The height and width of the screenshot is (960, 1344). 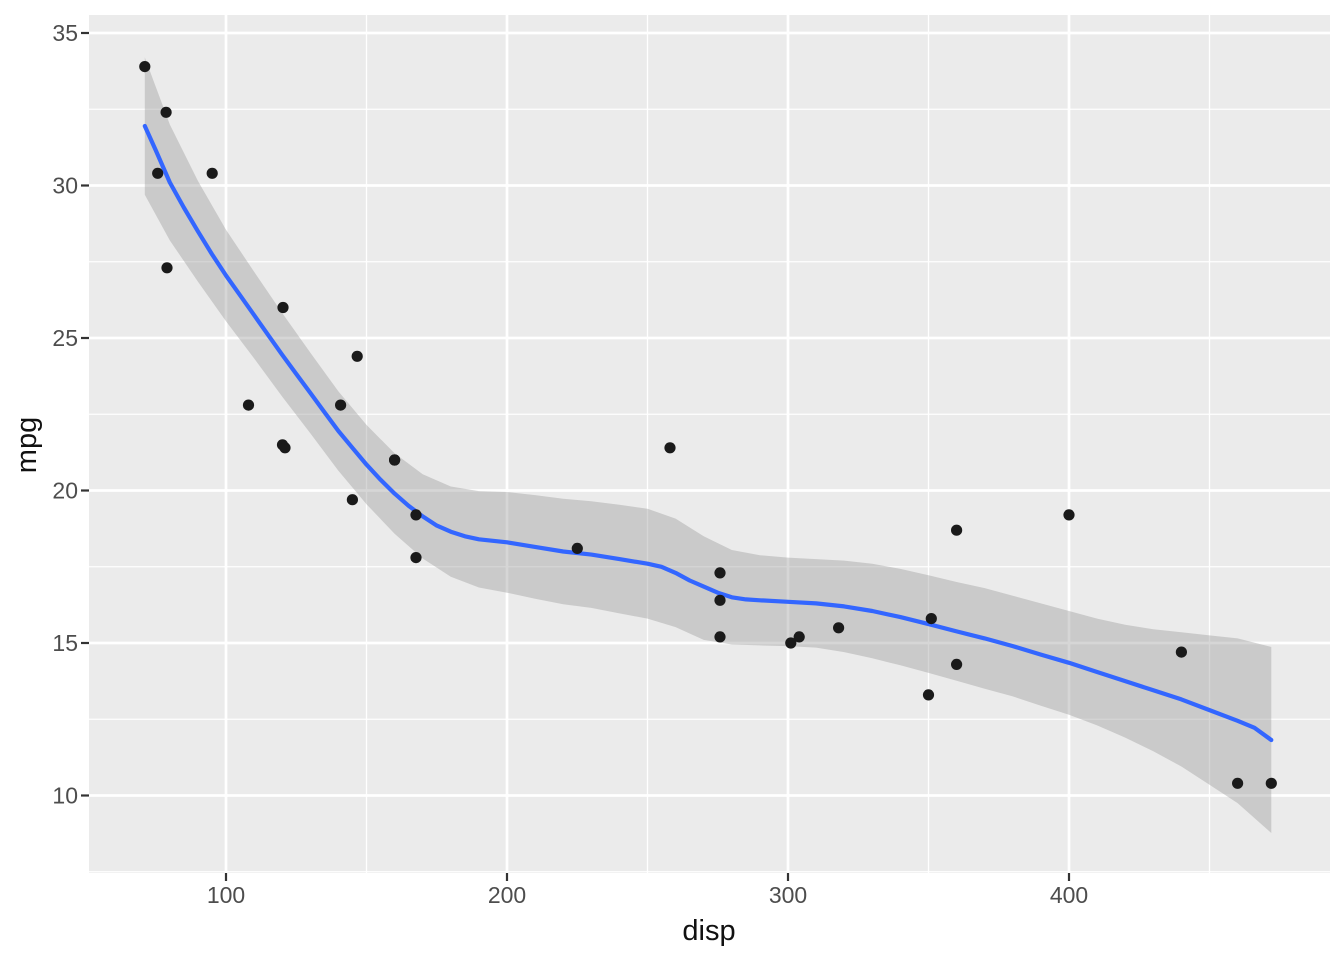 I want to click on y-axis-title: mpg, so click(x=27, y=445).